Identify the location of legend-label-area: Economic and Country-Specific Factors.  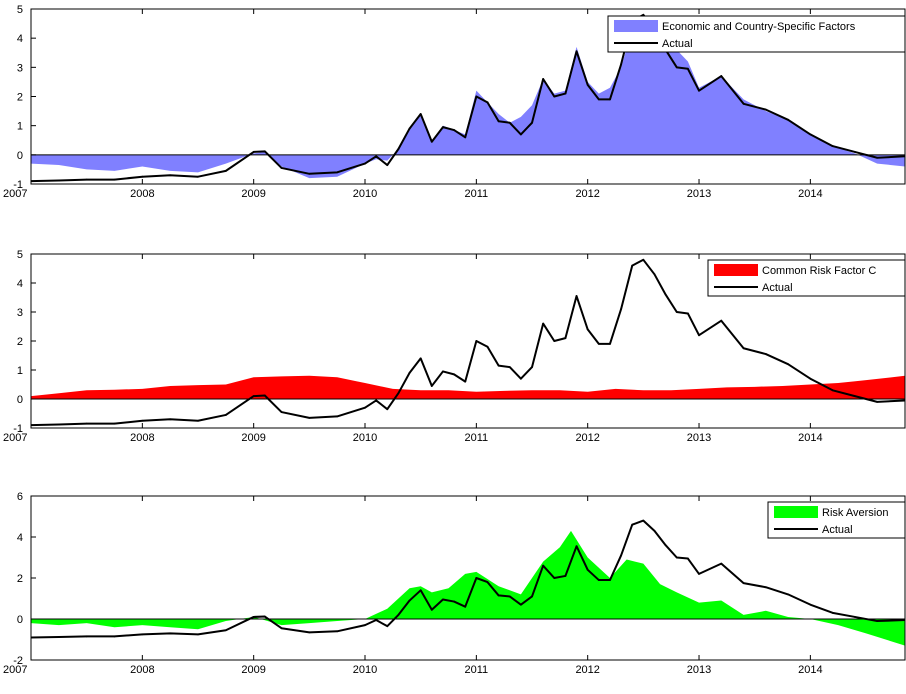
(759, 27).